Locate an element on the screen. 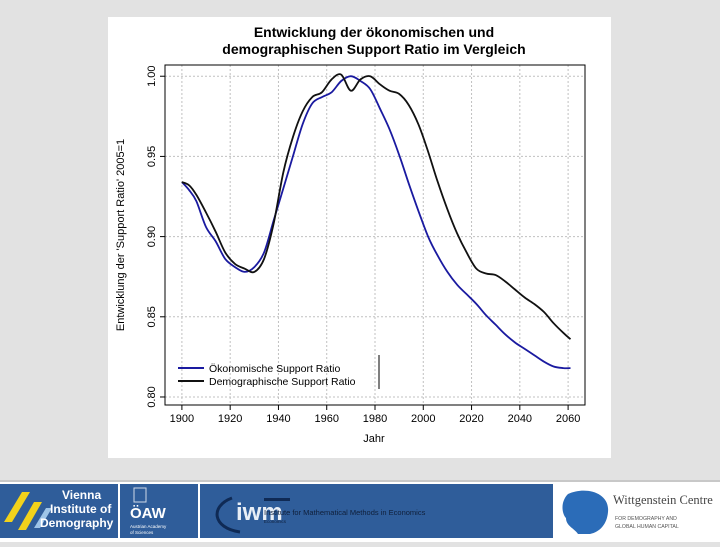 The image size is (720, 547). y-tick-label: 1.00 is located at coordinates (152, 76).